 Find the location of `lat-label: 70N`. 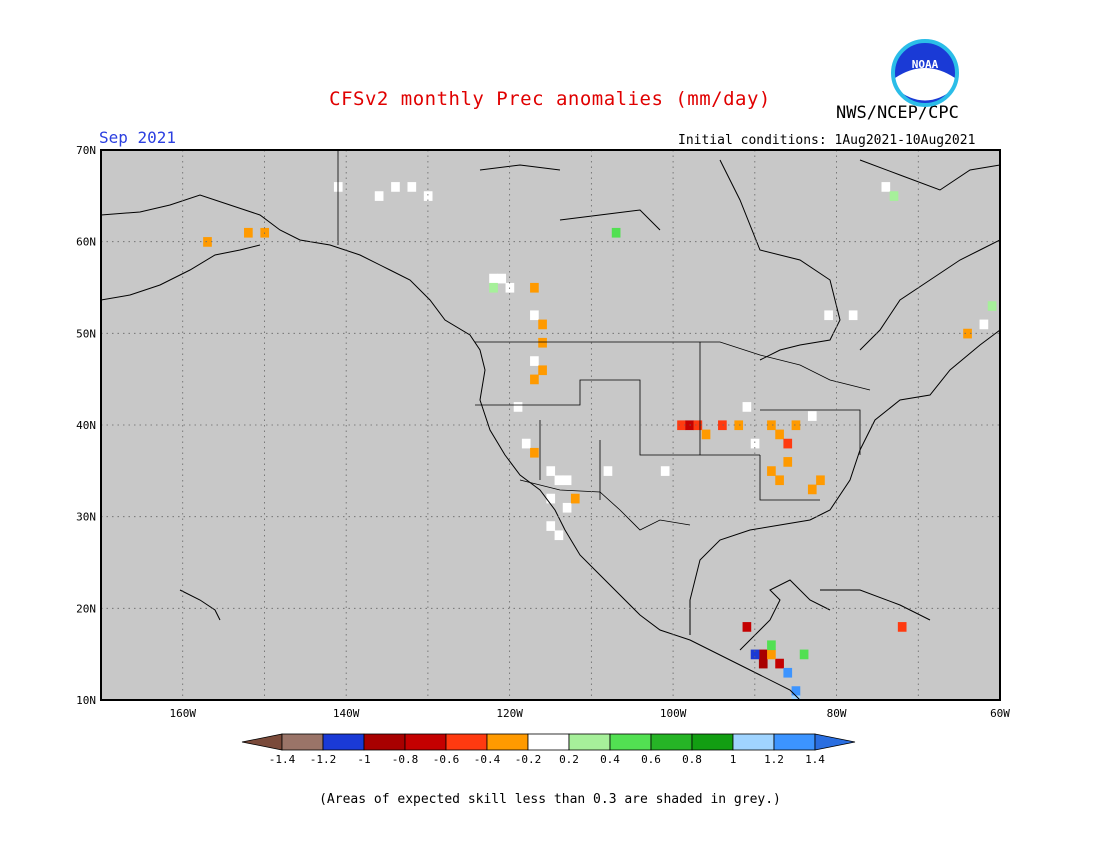

lat-label: 70N is located at coordinates (86, 150).